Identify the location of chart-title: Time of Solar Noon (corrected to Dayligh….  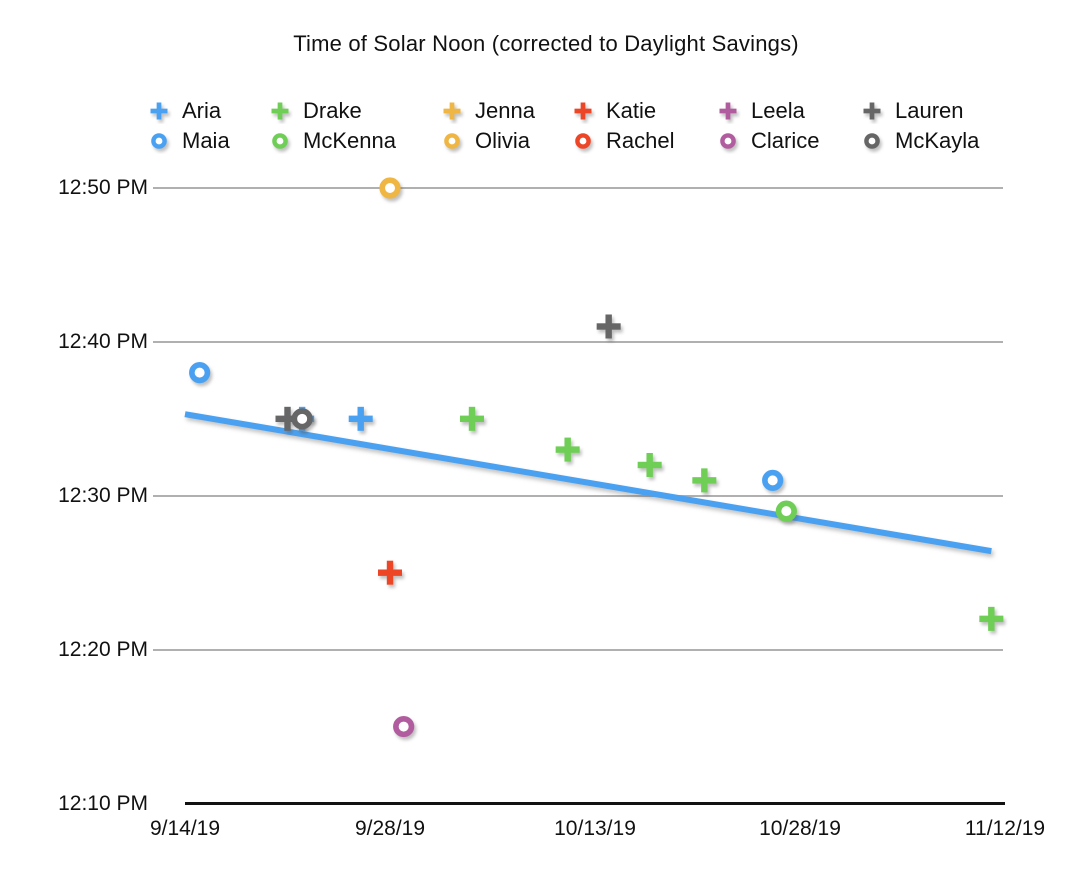
(546, 43).